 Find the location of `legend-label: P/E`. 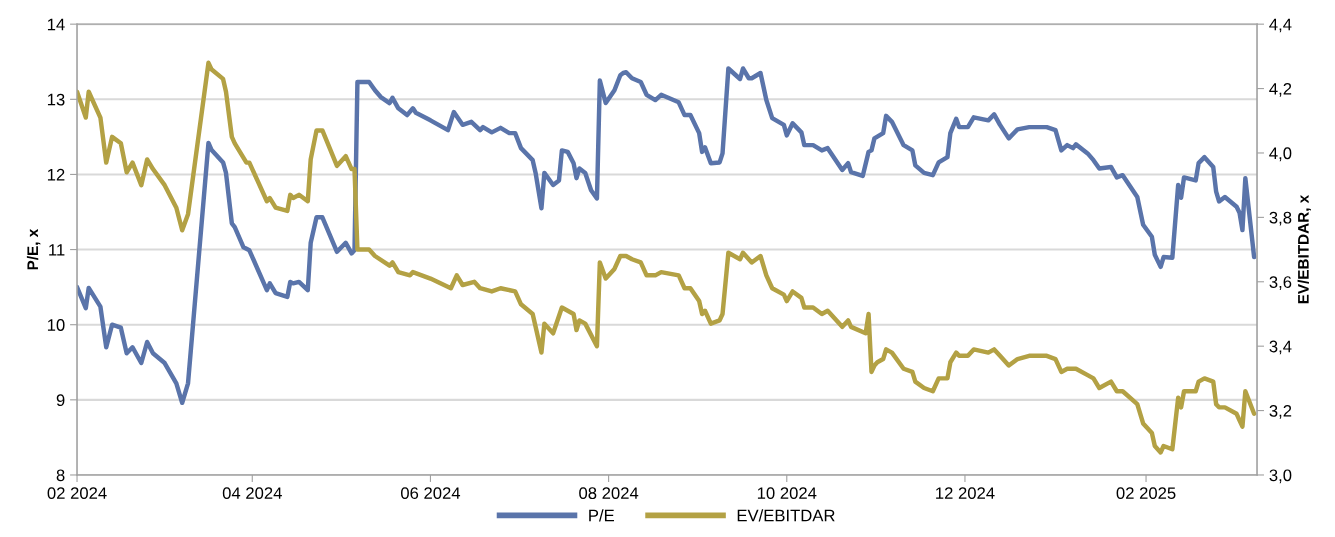

legend-label: P/E is located at coordinates (601, 515).